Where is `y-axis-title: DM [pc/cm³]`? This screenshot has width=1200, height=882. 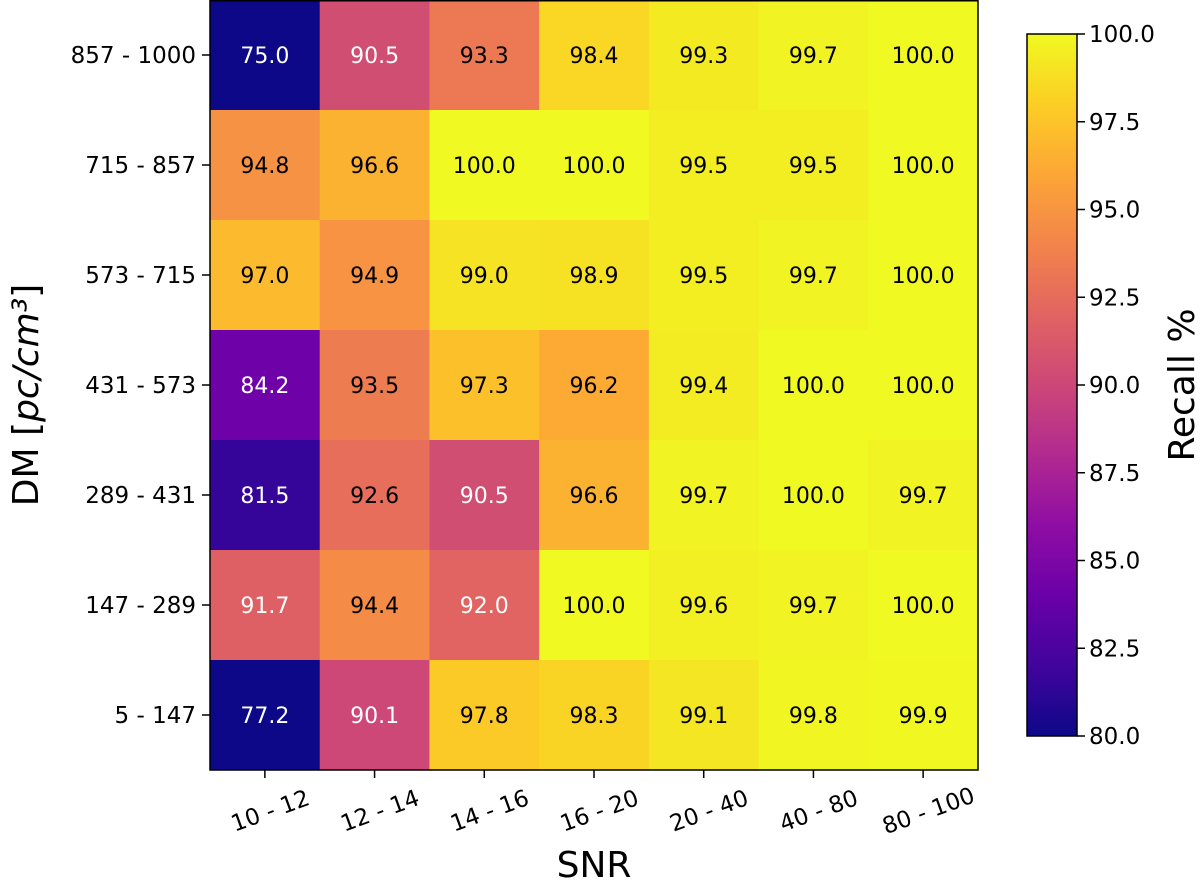
y-axis-title: DM [pc/cm³] is located at coordinates (26, 395).